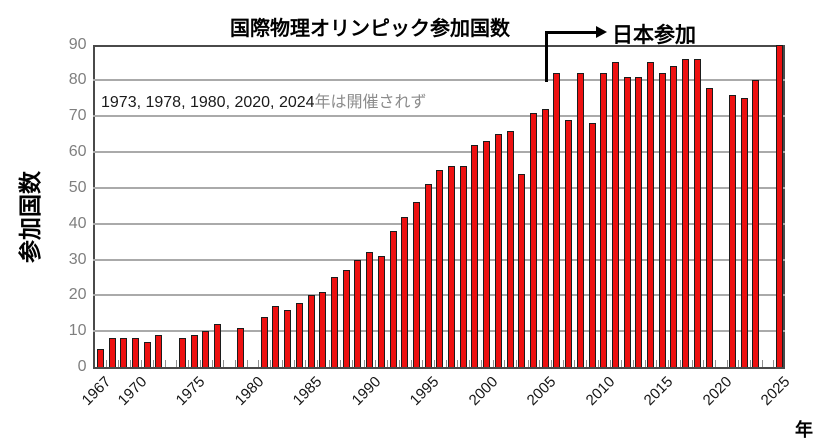 This screenshot has height=443, width=820. I want to click on bar-1984, so click(299, 334).